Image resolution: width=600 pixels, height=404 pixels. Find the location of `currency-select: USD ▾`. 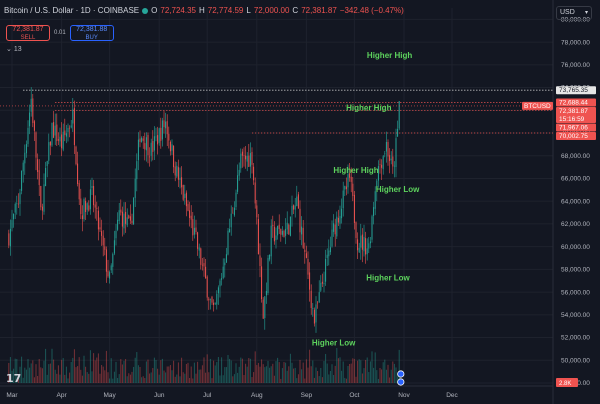

currency-select: USD ▾ is located at coordinates (574, 13).